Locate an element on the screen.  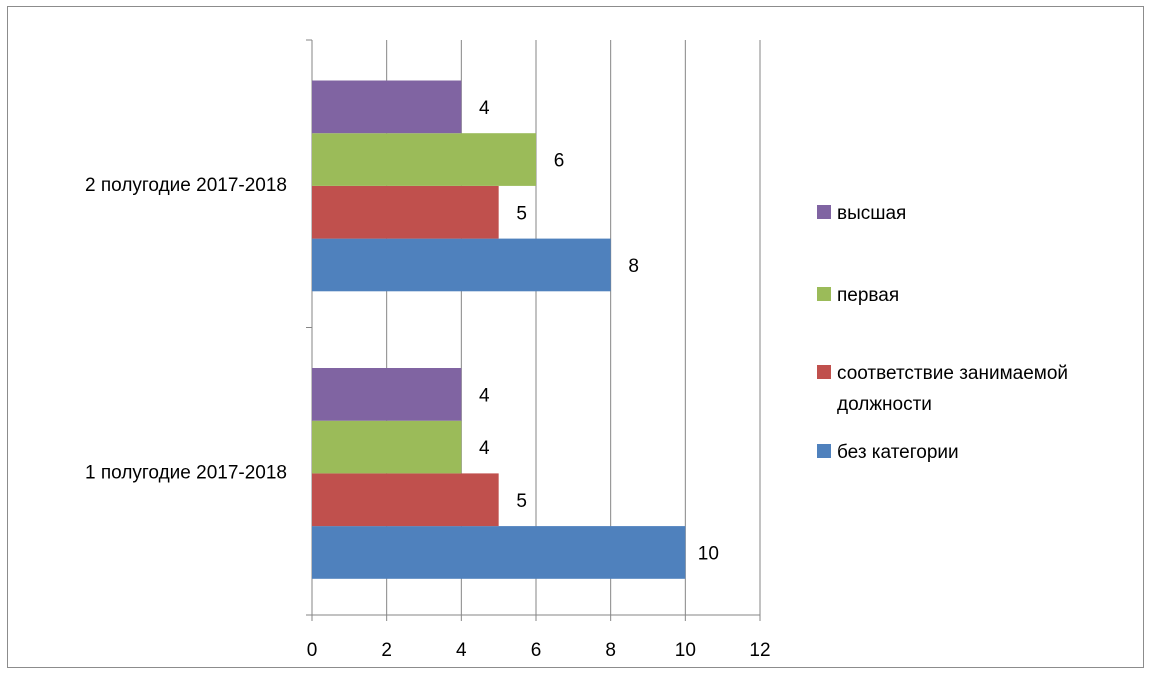
data-label: 10 is located at coordinates (708, 553).